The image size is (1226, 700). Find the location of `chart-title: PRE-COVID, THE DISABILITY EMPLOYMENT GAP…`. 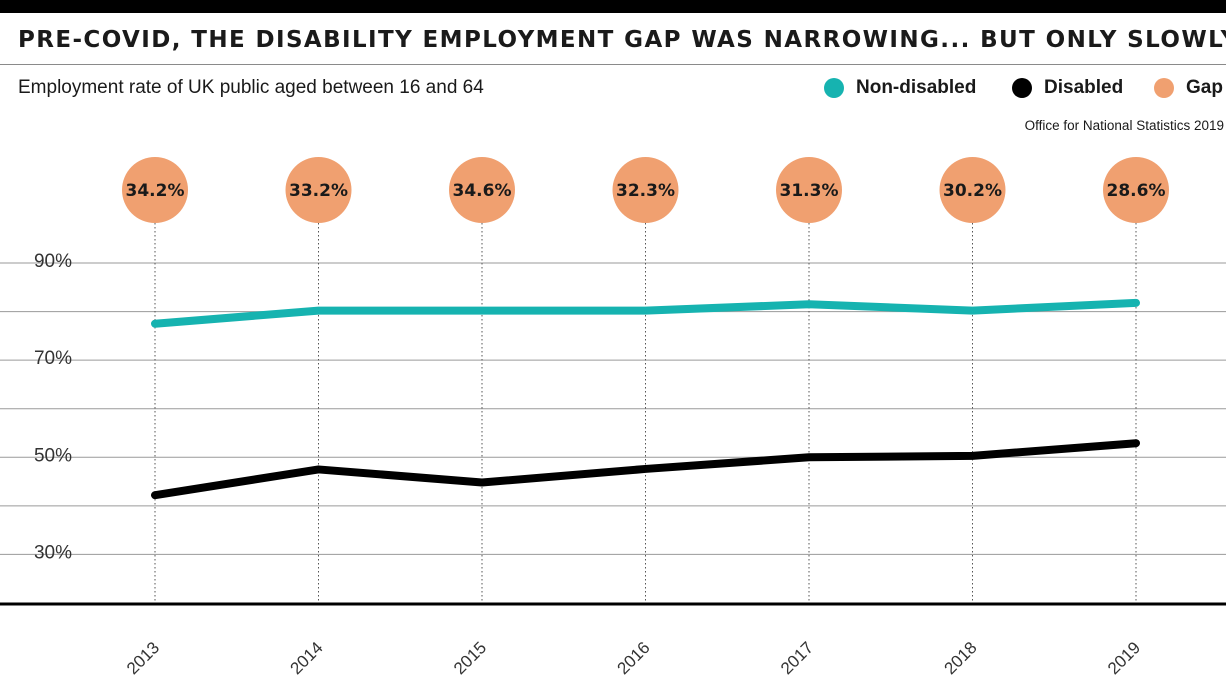

chart-title: PRE-COVID, THE DISABILITY EMPLOYMENT GAP… is located at coordinates (622, 40).